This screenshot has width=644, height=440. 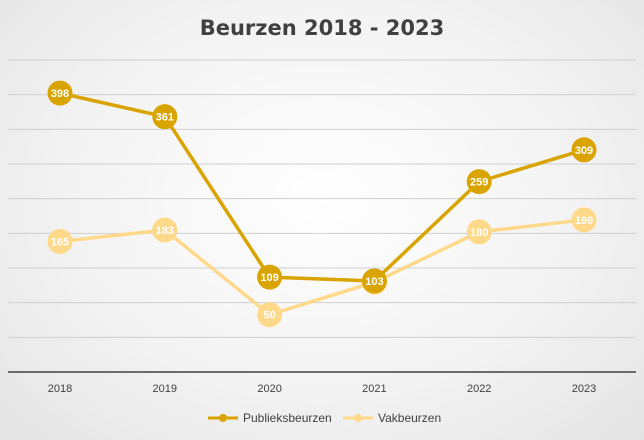 I want to click on data-label: 50, so click(x=269, y=316).